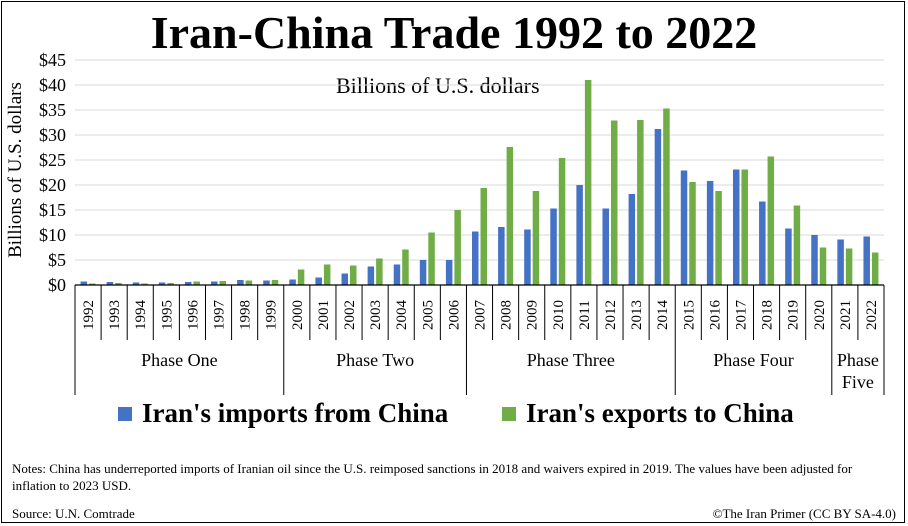 The image size is (908, 526). I want to click on x-tick-label: 1995, so click(167, 315).